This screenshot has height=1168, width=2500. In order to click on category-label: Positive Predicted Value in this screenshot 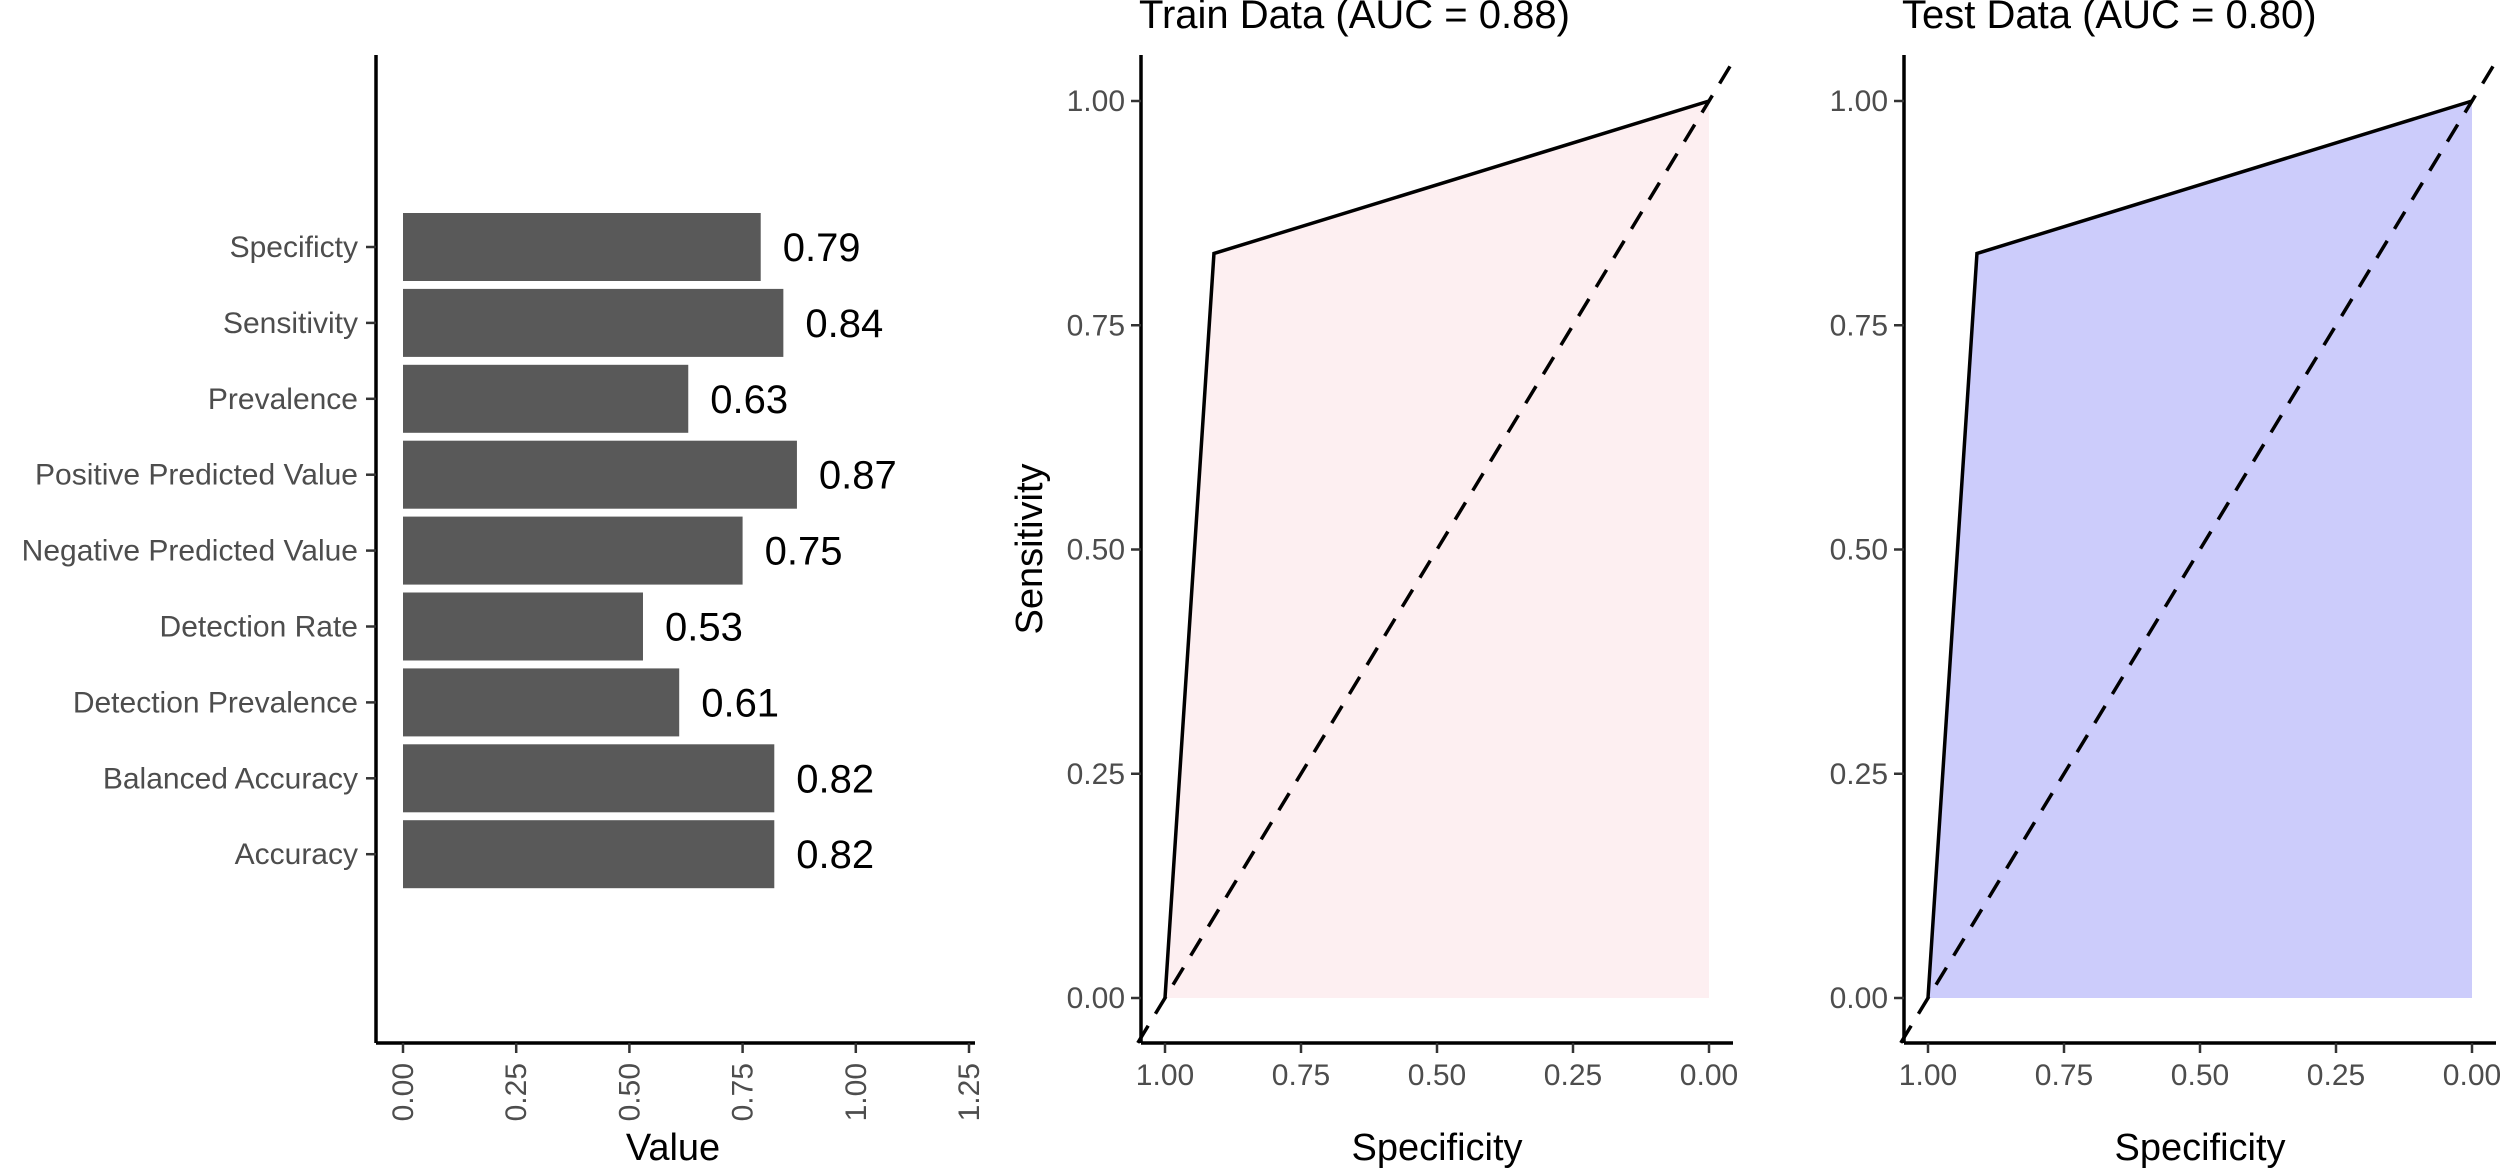, I will do `click(196, 475)`.